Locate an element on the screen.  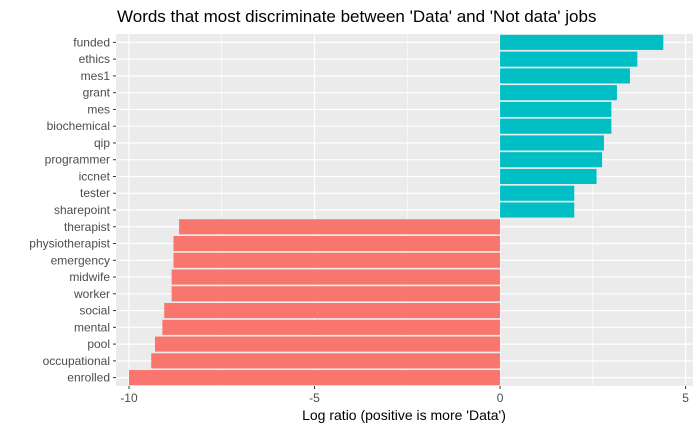
bar-emergency is located at coordinates (337, 260).